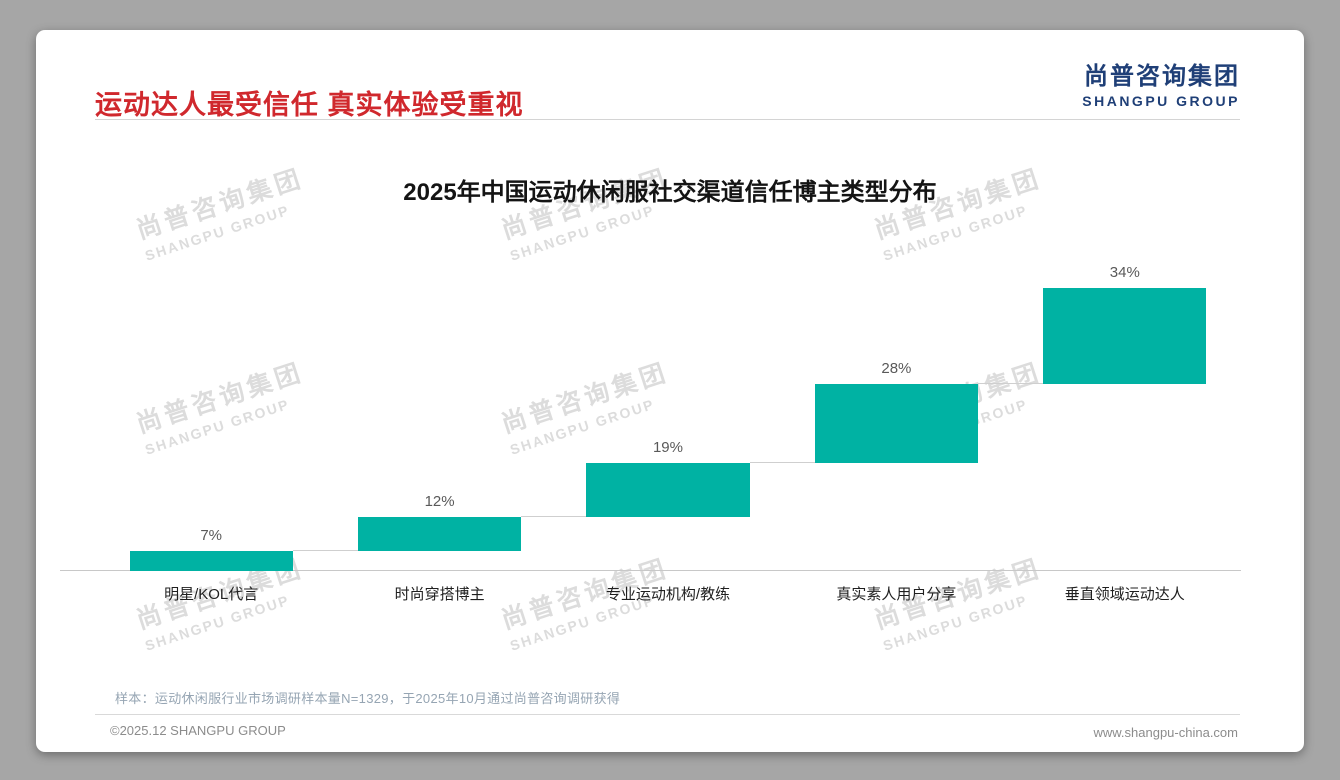  I want to click on chart-baseline, so click(650, 570).